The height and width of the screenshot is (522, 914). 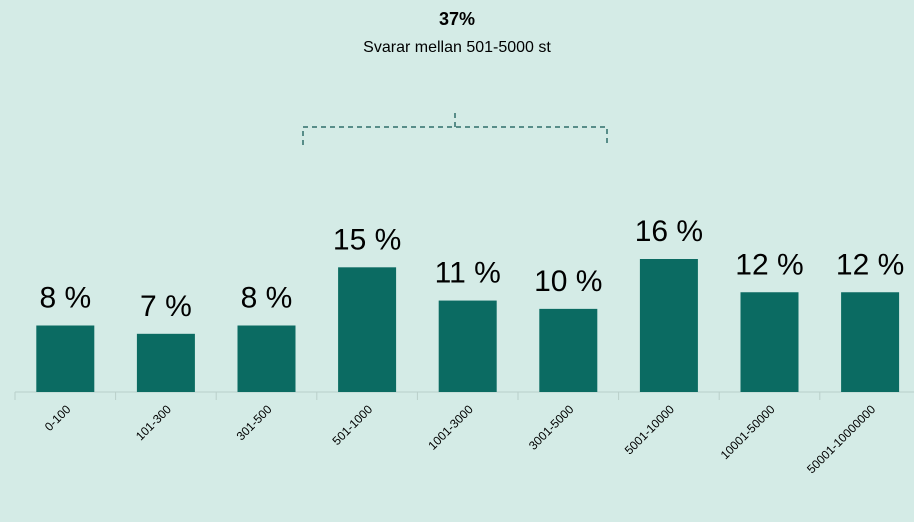 I want to click on x-tick-label: 501-1000, so click(x=352, y=425).